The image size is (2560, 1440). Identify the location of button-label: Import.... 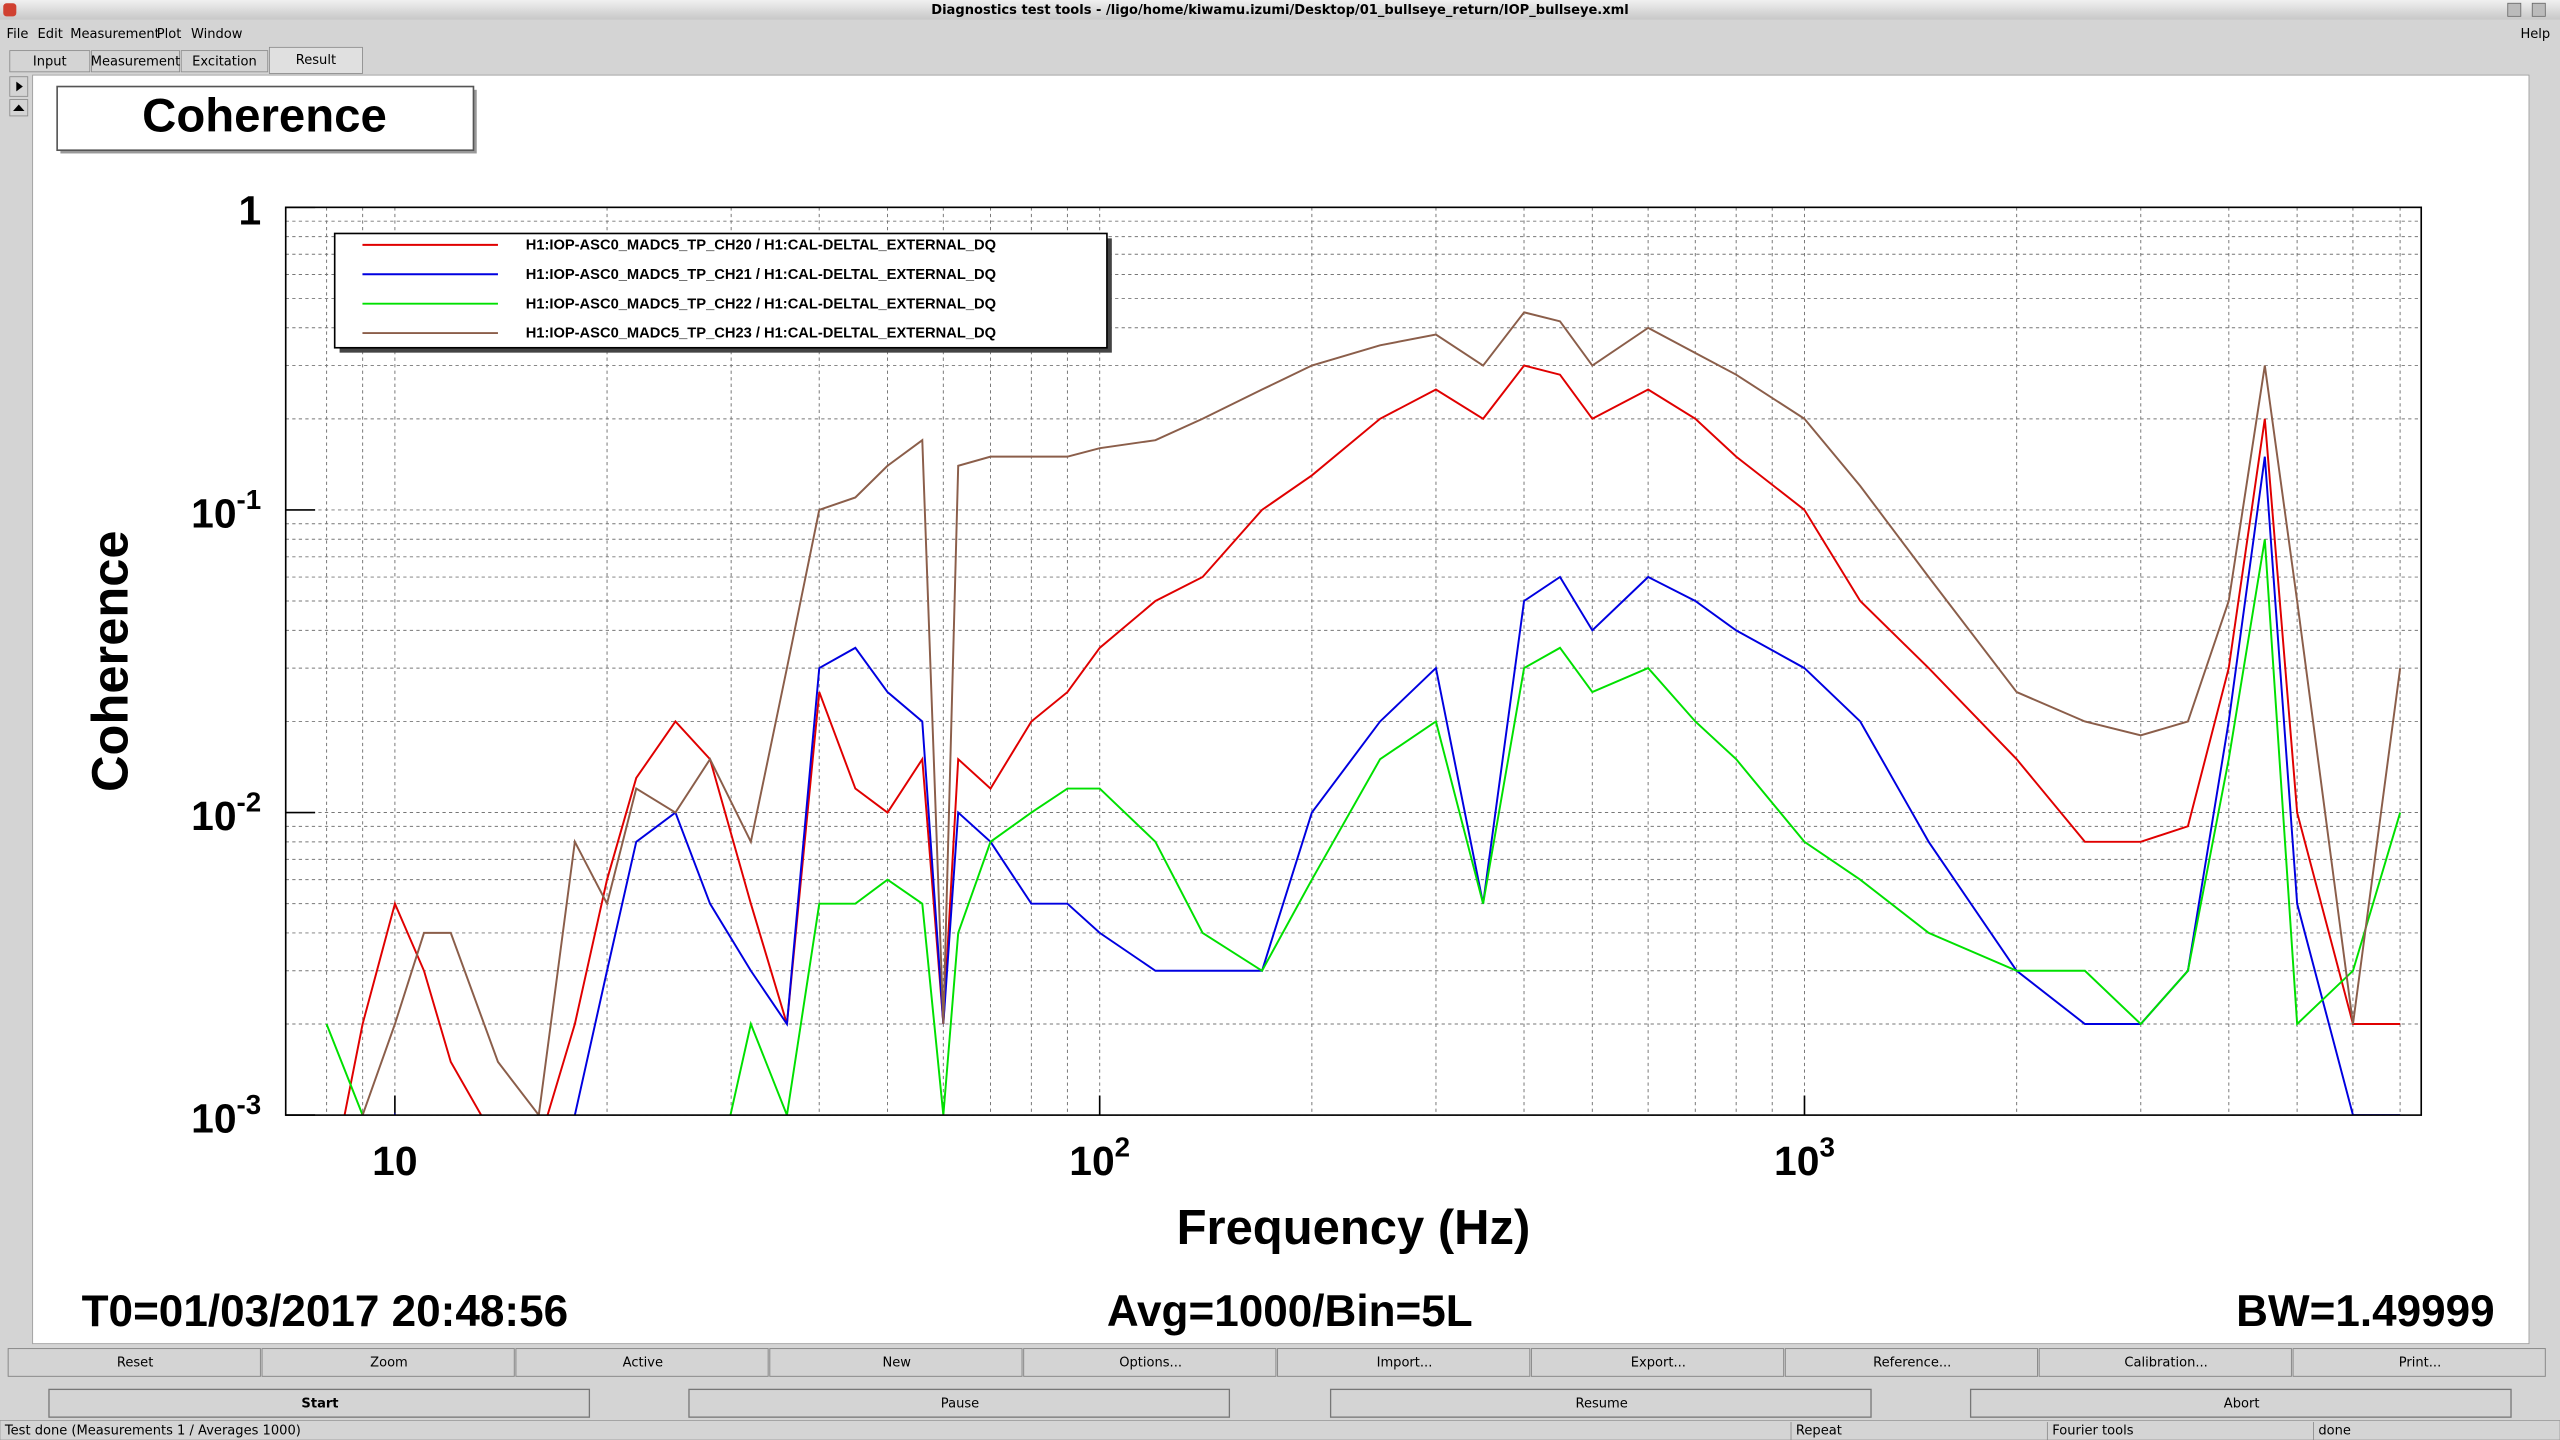
(1405, 1363).